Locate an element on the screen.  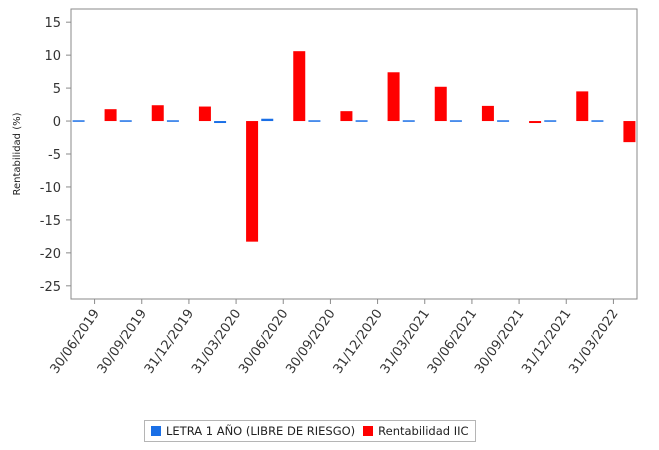
x-tick-label-2: 31/12/2019 is located at coordinates (169, 342).